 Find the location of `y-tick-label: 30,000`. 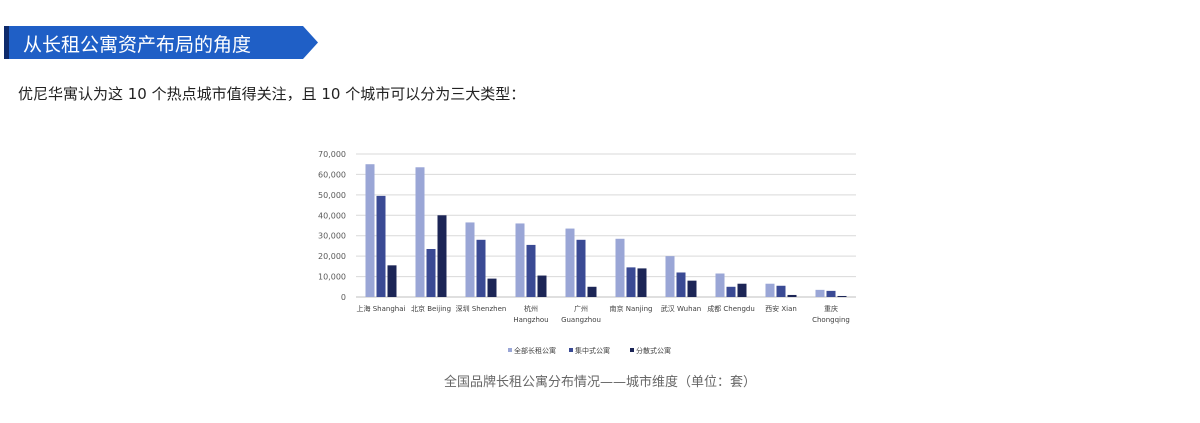

y-tick-label: 30,000 is located at coordinates (332, 236).